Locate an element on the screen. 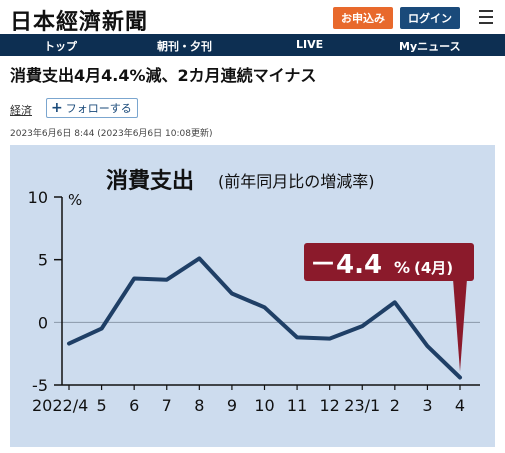 The width and height of the screenshot is (505, 453). callout-month: (4月) is located at coordinates (433, 268).